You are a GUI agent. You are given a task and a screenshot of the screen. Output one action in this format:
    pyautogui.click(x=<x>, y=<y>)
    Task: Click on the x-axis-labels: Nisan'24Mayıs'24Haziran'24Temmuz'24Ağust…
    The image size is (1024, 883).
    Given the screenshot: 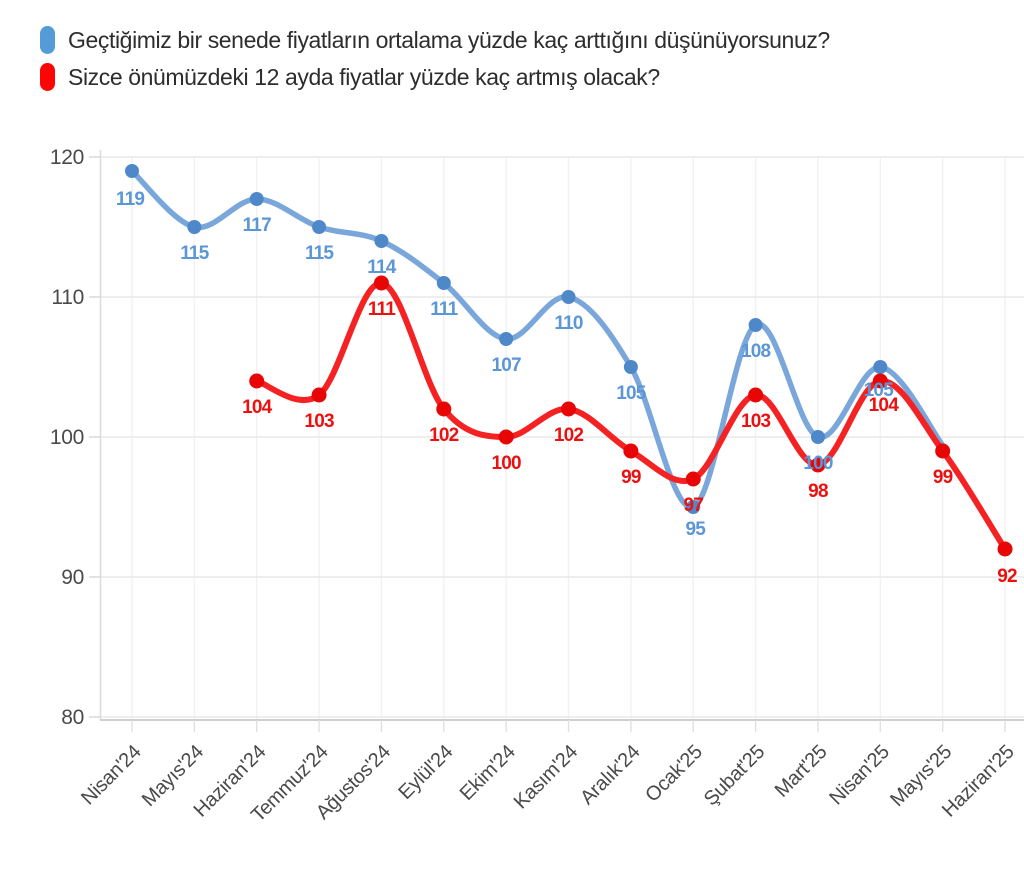 What is the action you would take?
    pyautogui.click(x=548, y=784)
    